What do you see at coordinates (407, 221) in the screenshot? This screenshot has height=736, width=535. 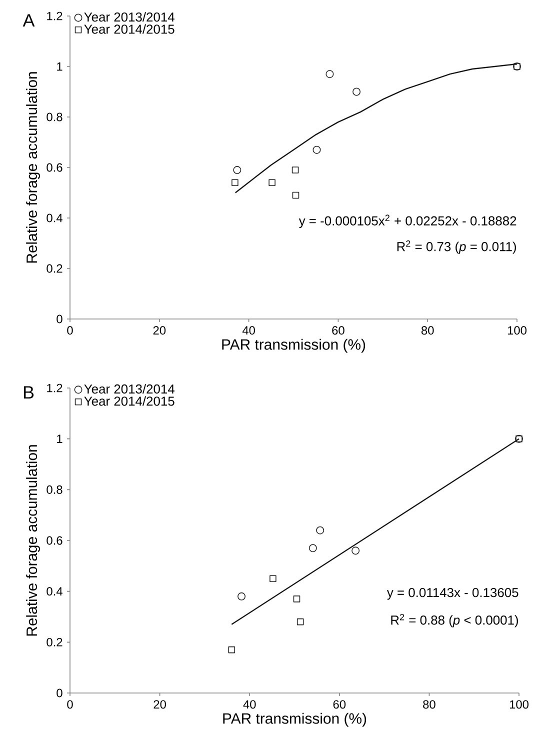 I see `annotation: y = -0.000105x$^{2}$ + 0.02252x - 0.18882` at bounding box center [407, 221].